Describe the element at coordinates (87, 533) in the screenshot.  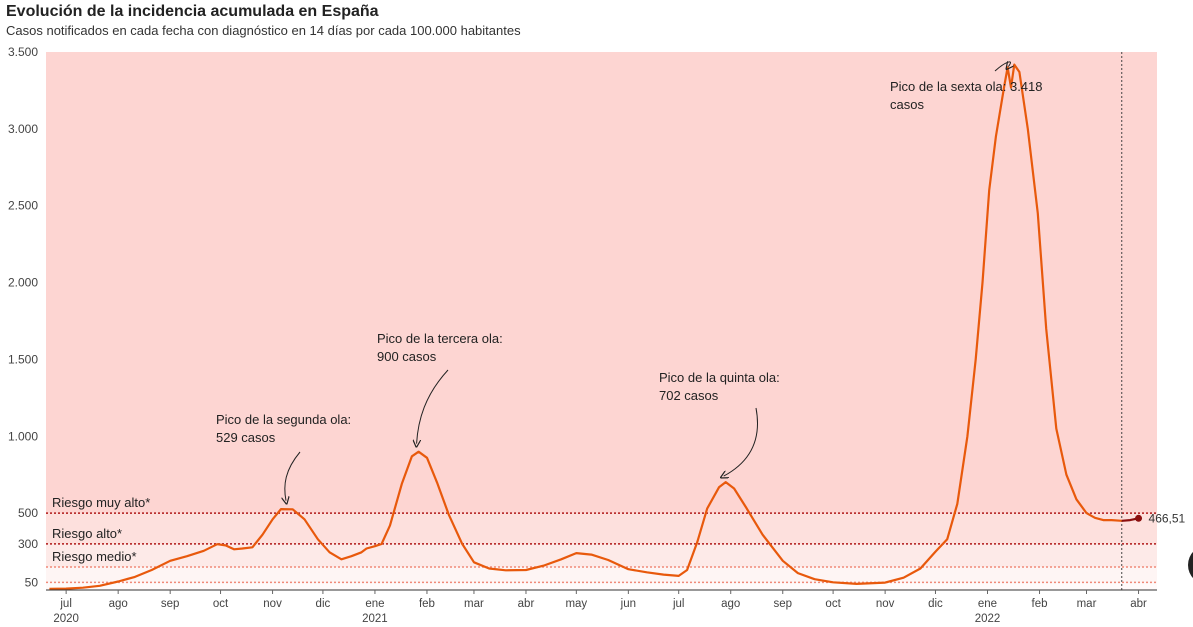
I see `threshold-label: Riesgo alto*` at that location.